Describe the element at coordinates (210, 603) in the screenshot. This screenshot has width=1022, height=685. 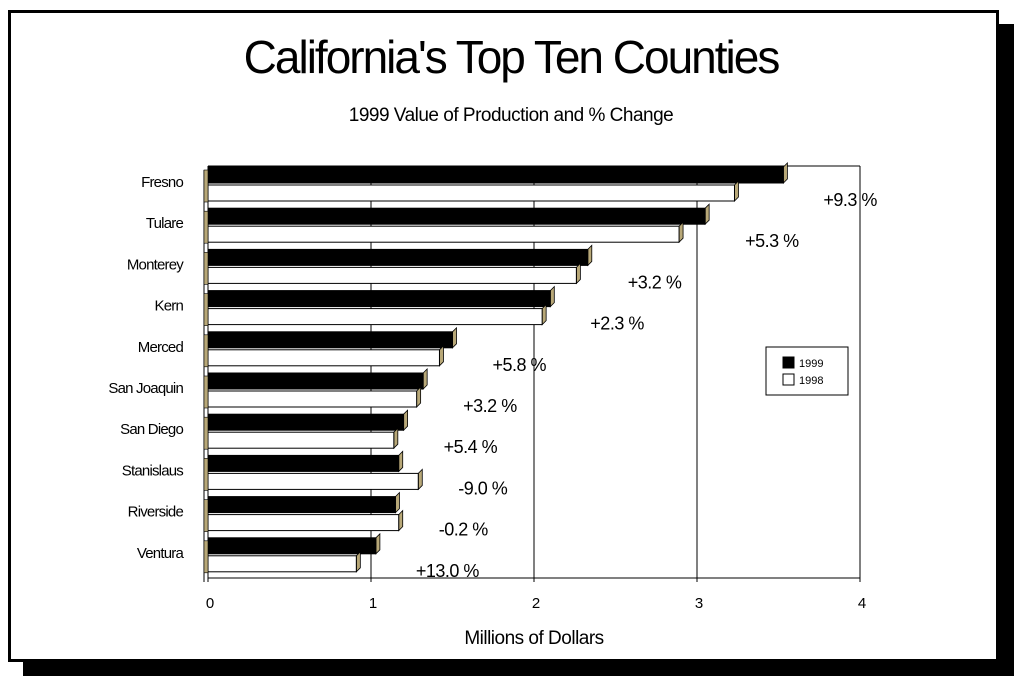
I see `x-tick-label: 0` at that location.